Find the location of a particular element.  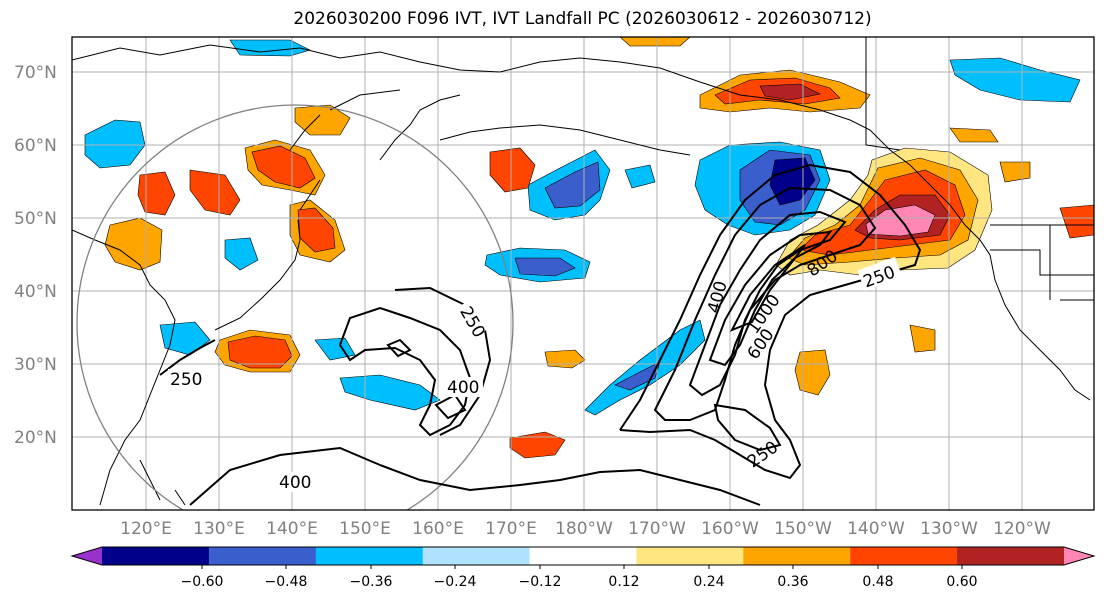

lon-label: 160°W is located at coordinates (730, 529).